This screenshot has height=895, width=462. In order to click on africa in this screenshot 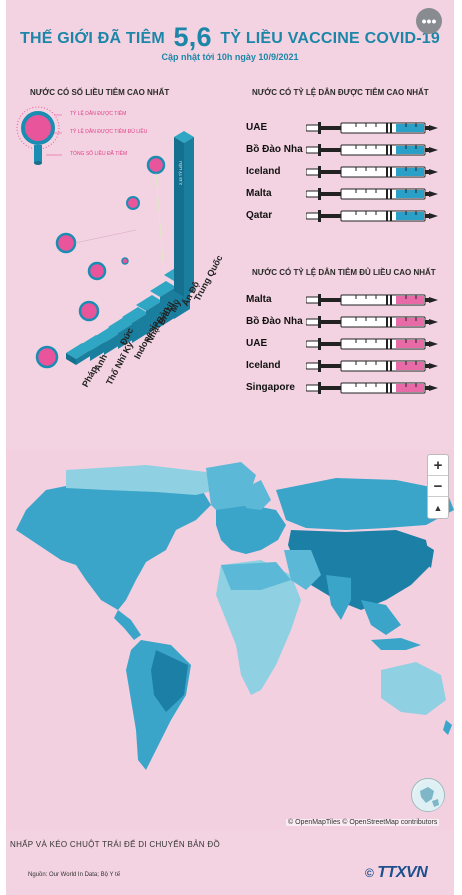, I will do `click(258, 627)`.